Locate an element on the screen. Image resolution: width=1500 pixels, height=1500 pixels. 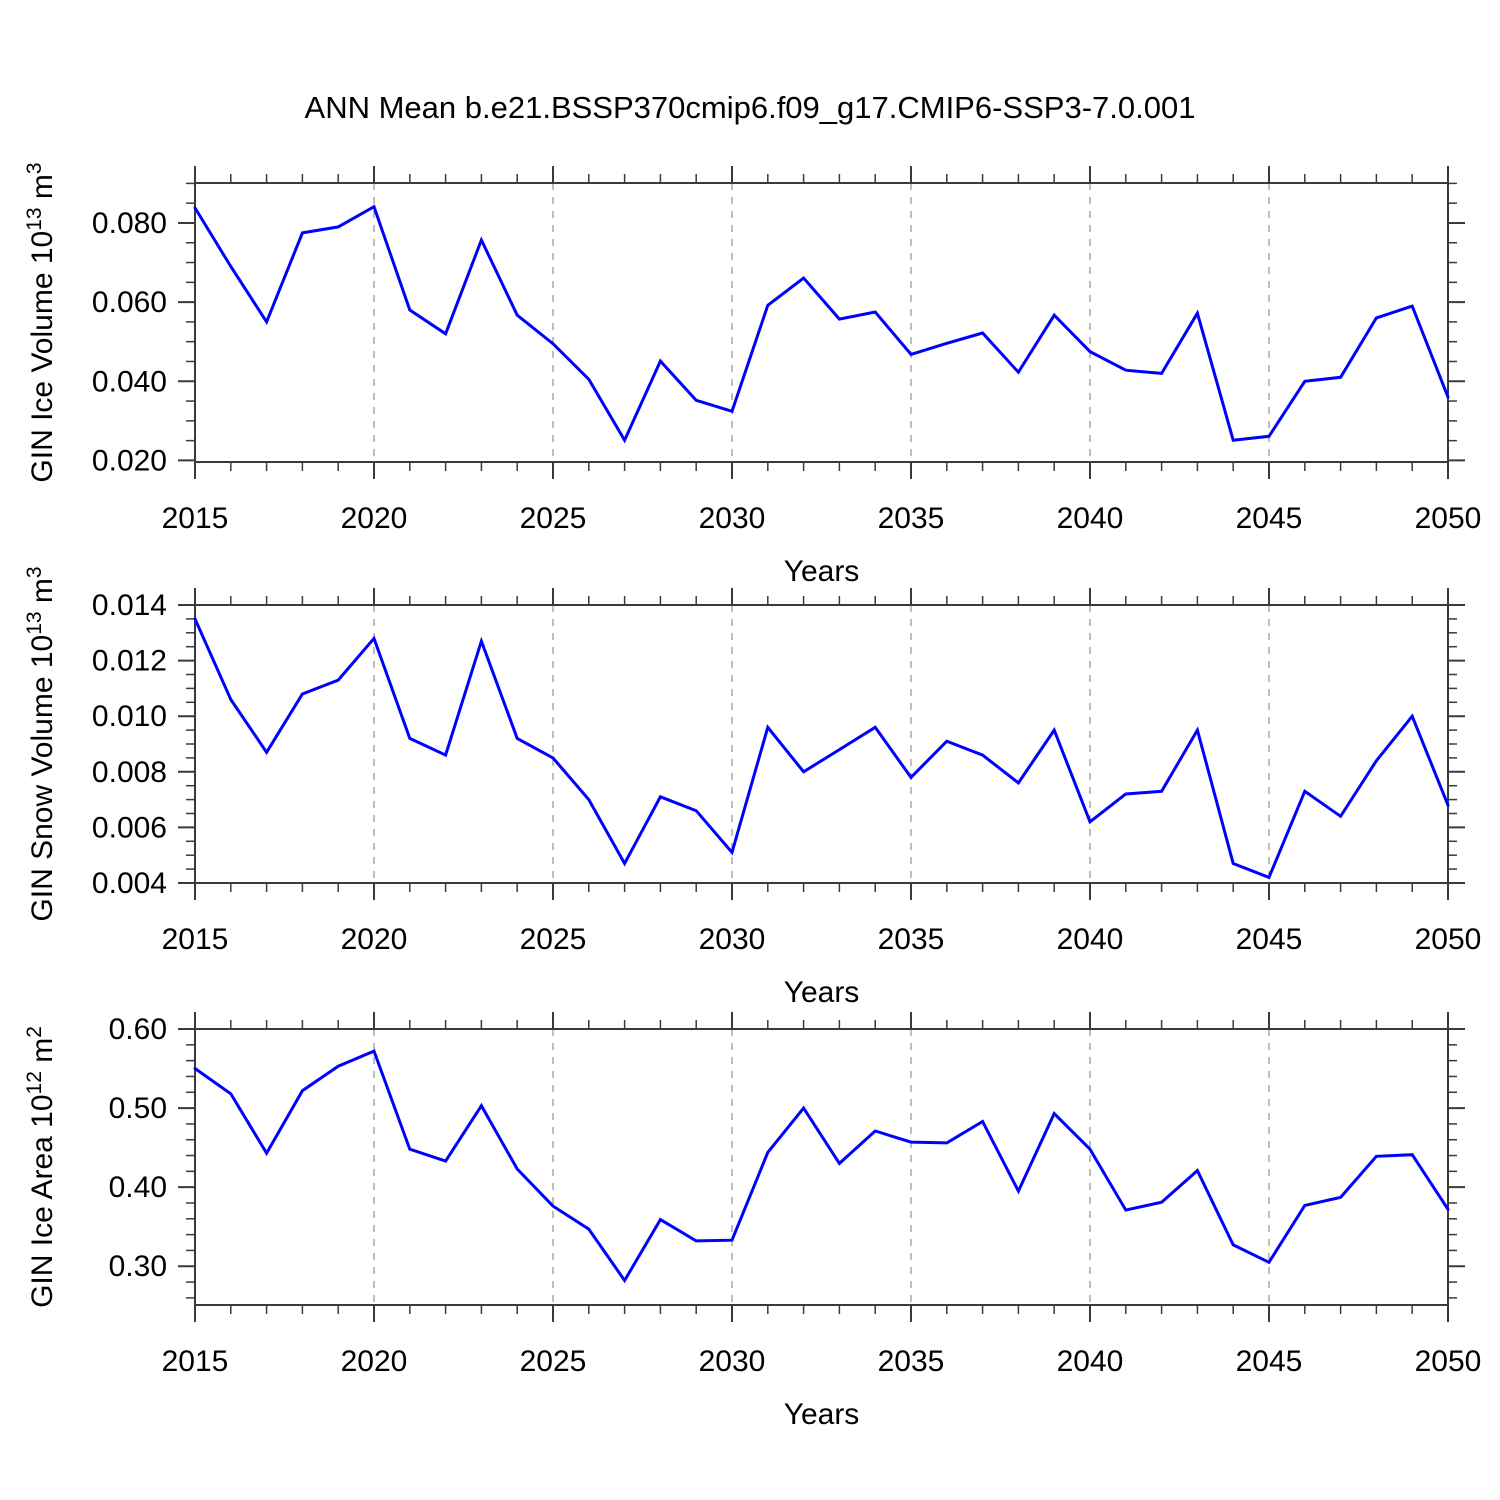
gin-ice-volume-line is located at coordinates (821, 324).